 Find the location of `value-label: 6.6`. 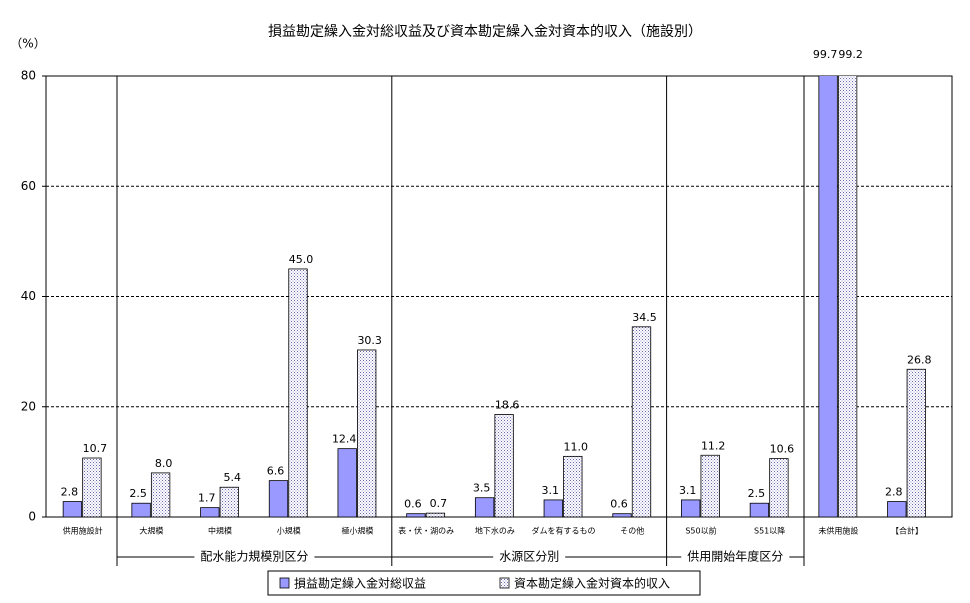

value-label: 6.6 is located at coordinates (276, 471).